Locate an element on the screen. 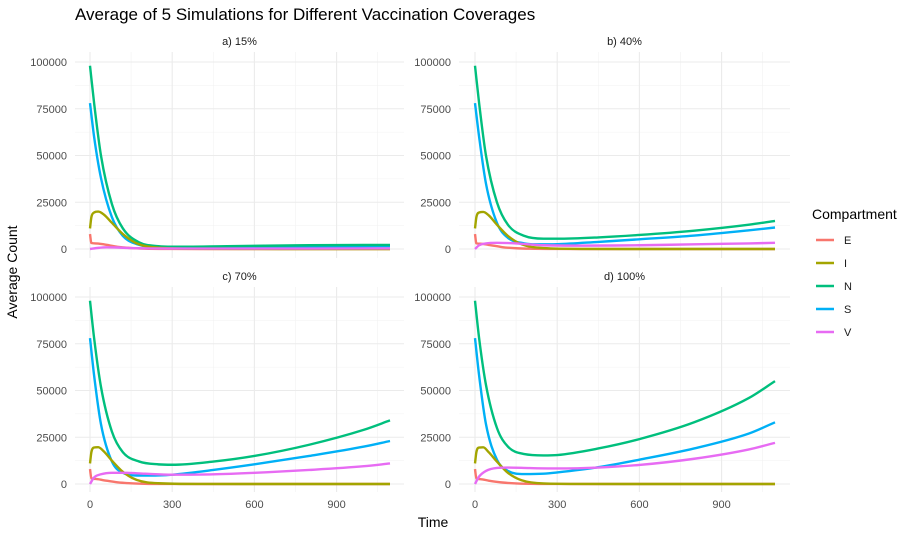  legend-label: I is located at coordinates (845, 264).